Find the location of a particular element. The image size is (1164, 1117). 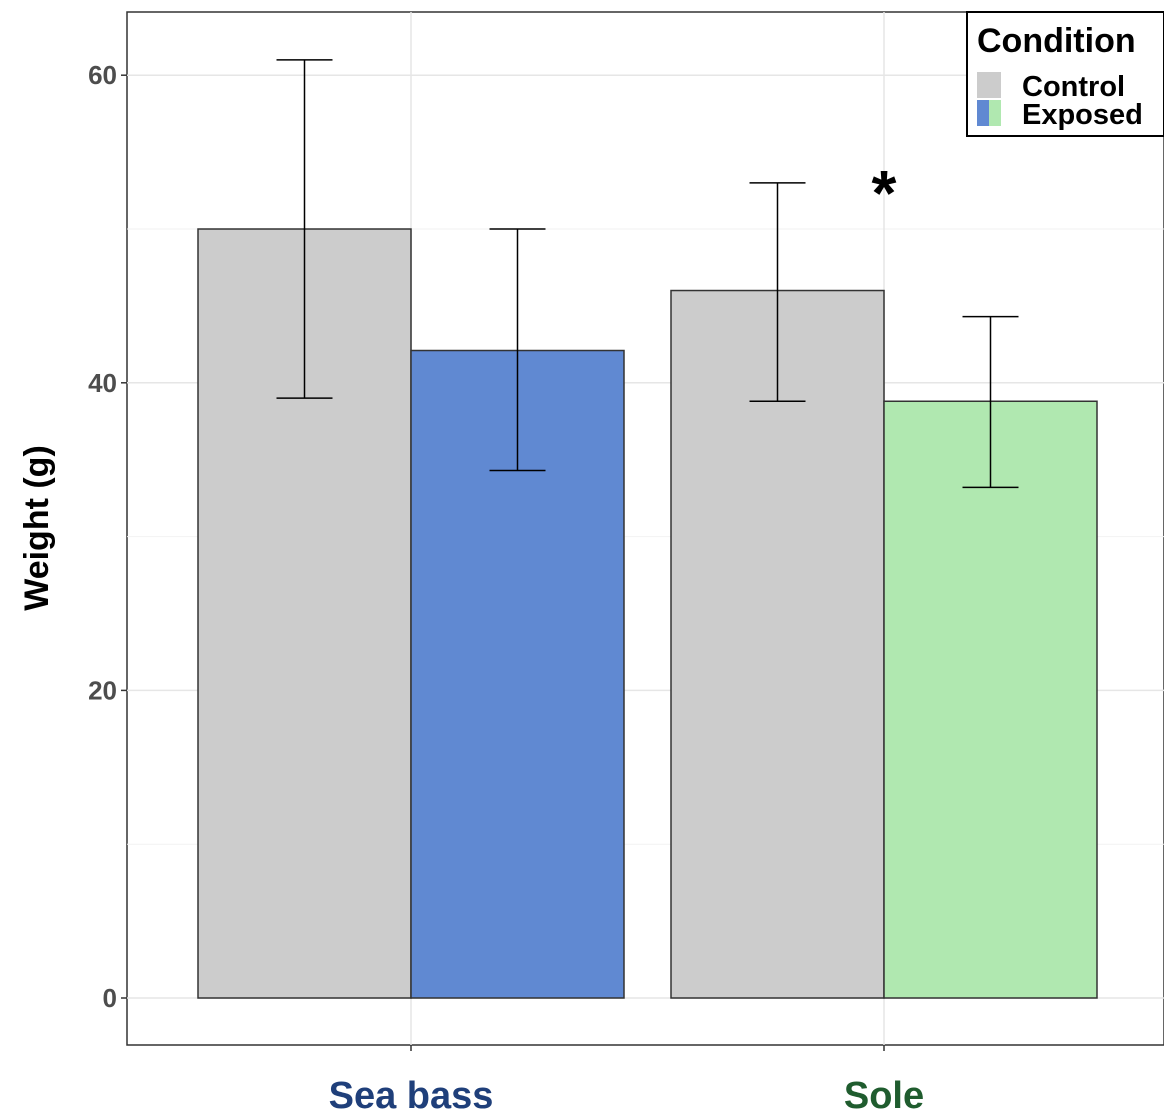

y-tick-label: 20 is located at coordinates (102, 690).